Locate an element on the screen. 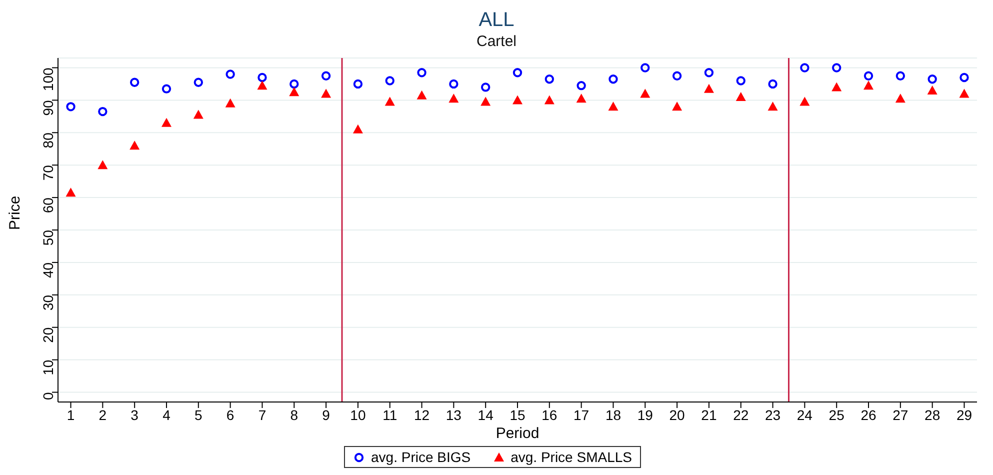  x-tick-label: 9 is located at coordinates (326, 414).